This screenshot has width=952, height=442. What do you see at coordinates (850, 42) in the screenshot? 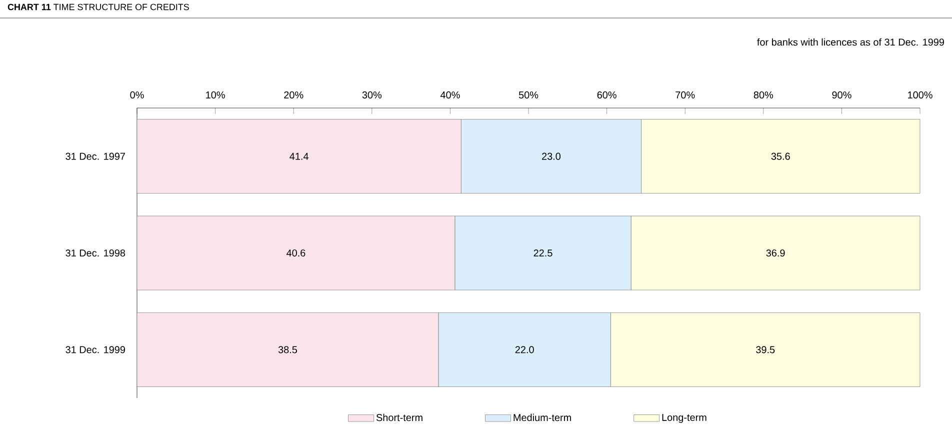
I see `chart-subtitle: for banks with licences as of 31 Dec. 1999` at bounding box center [850, 42].